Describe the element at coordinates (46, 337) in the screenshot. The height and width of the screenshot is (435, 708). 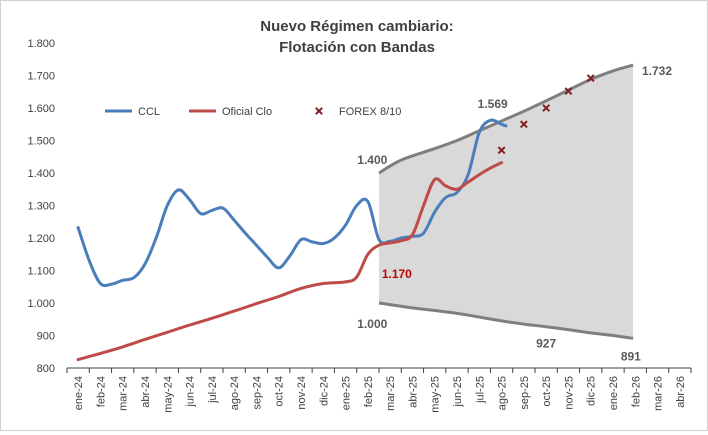
I see `y-tick-label: 900` at that location.